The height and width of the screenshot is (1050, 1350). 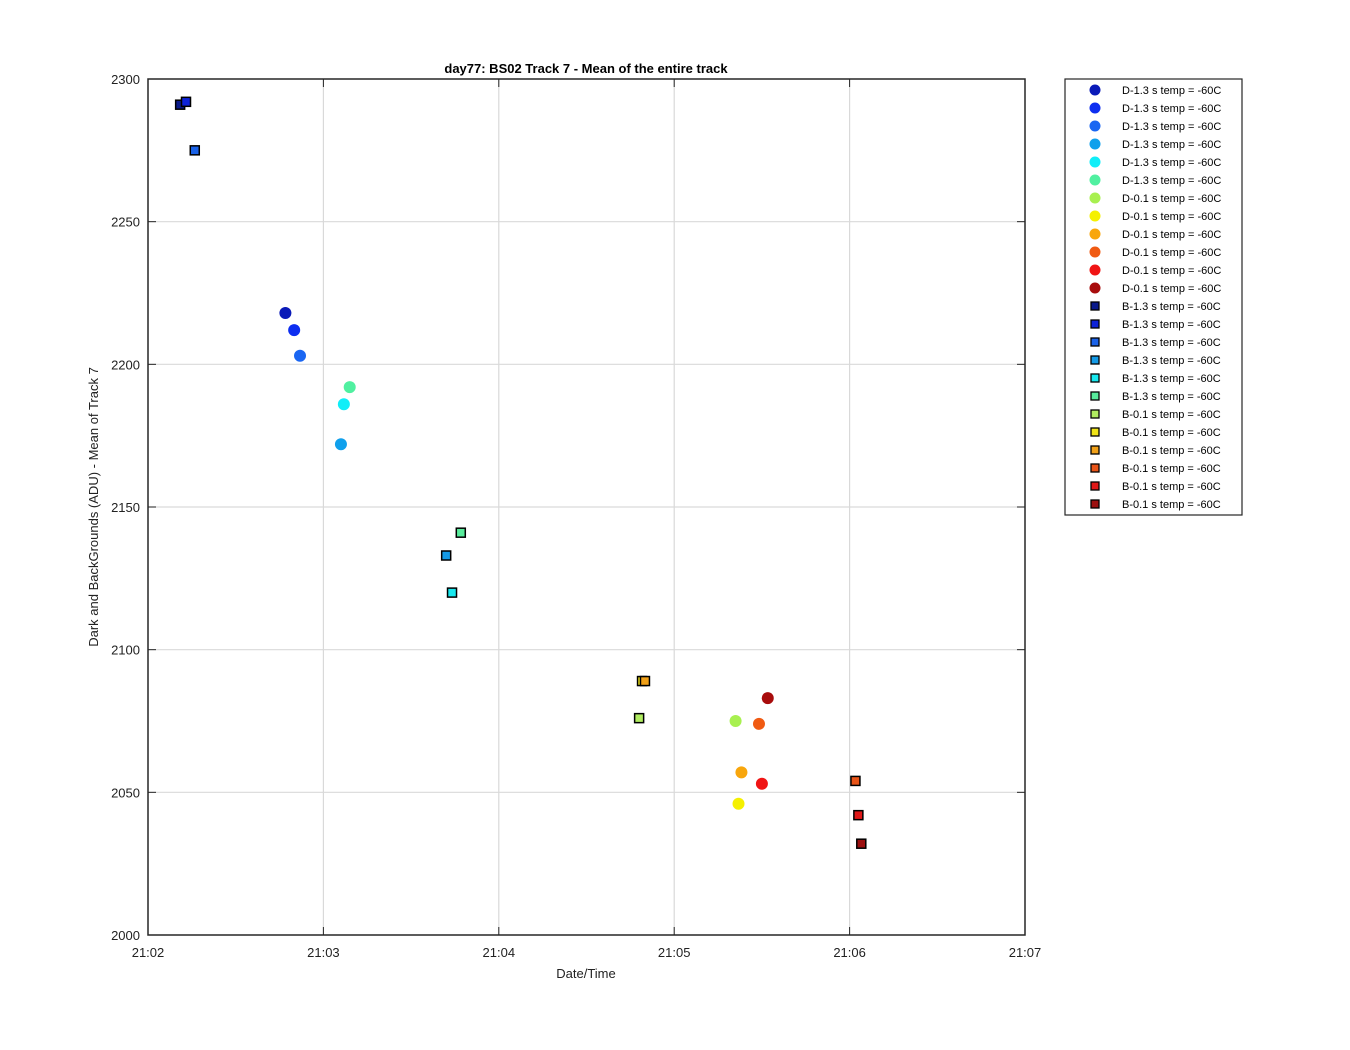 I want to click on x-tick-label: 21:02, so click(x=148, y=952).